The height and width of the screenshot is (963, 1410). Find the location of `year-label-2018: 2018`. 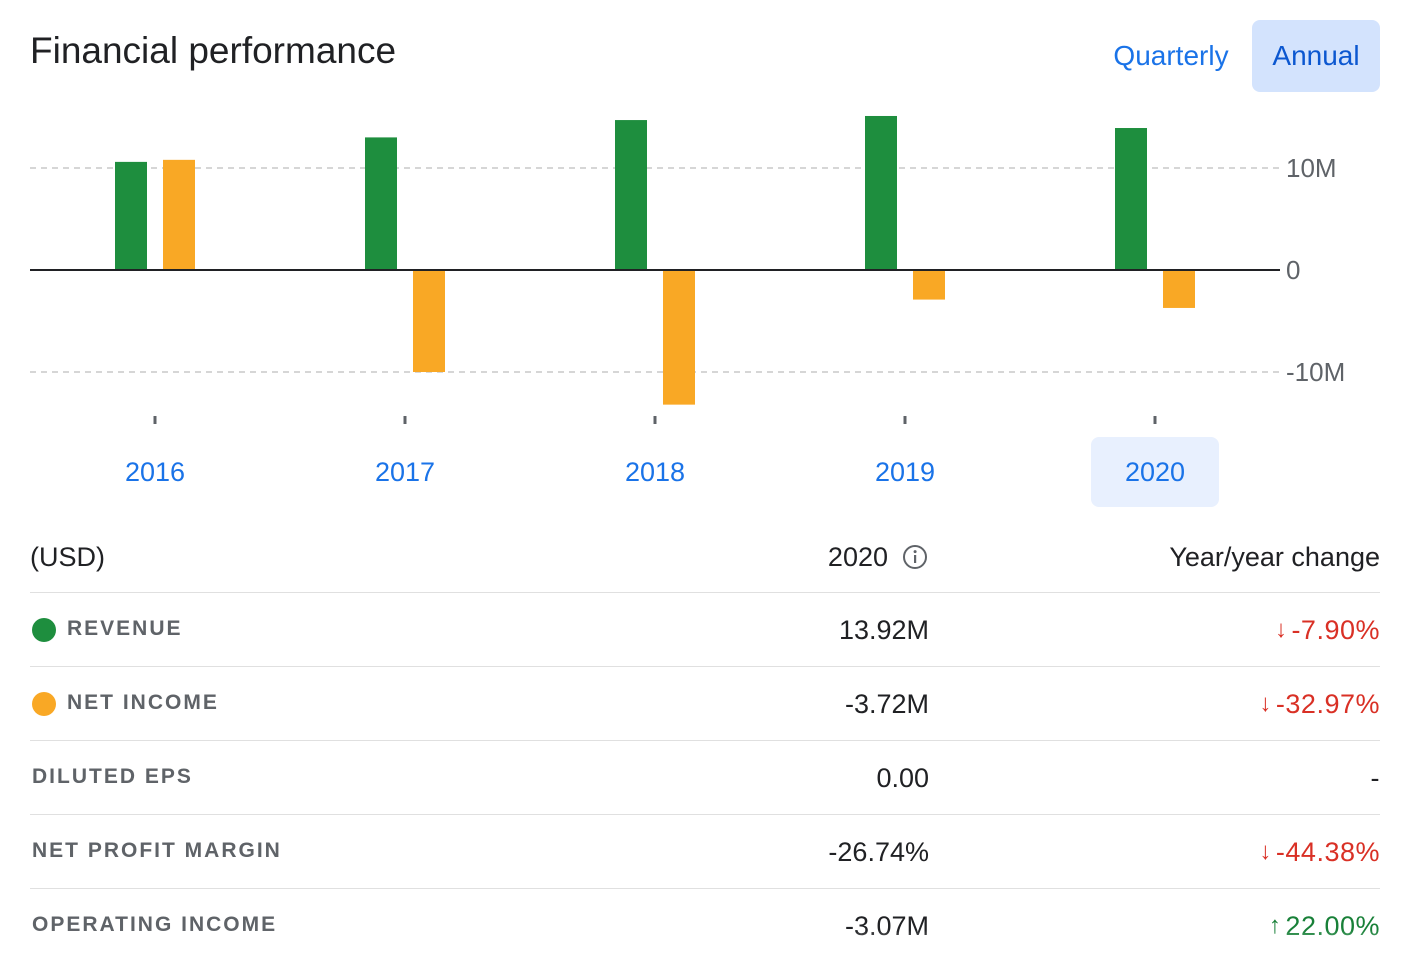

year-label-2018: 2018 is located at coordinates (655, 471).